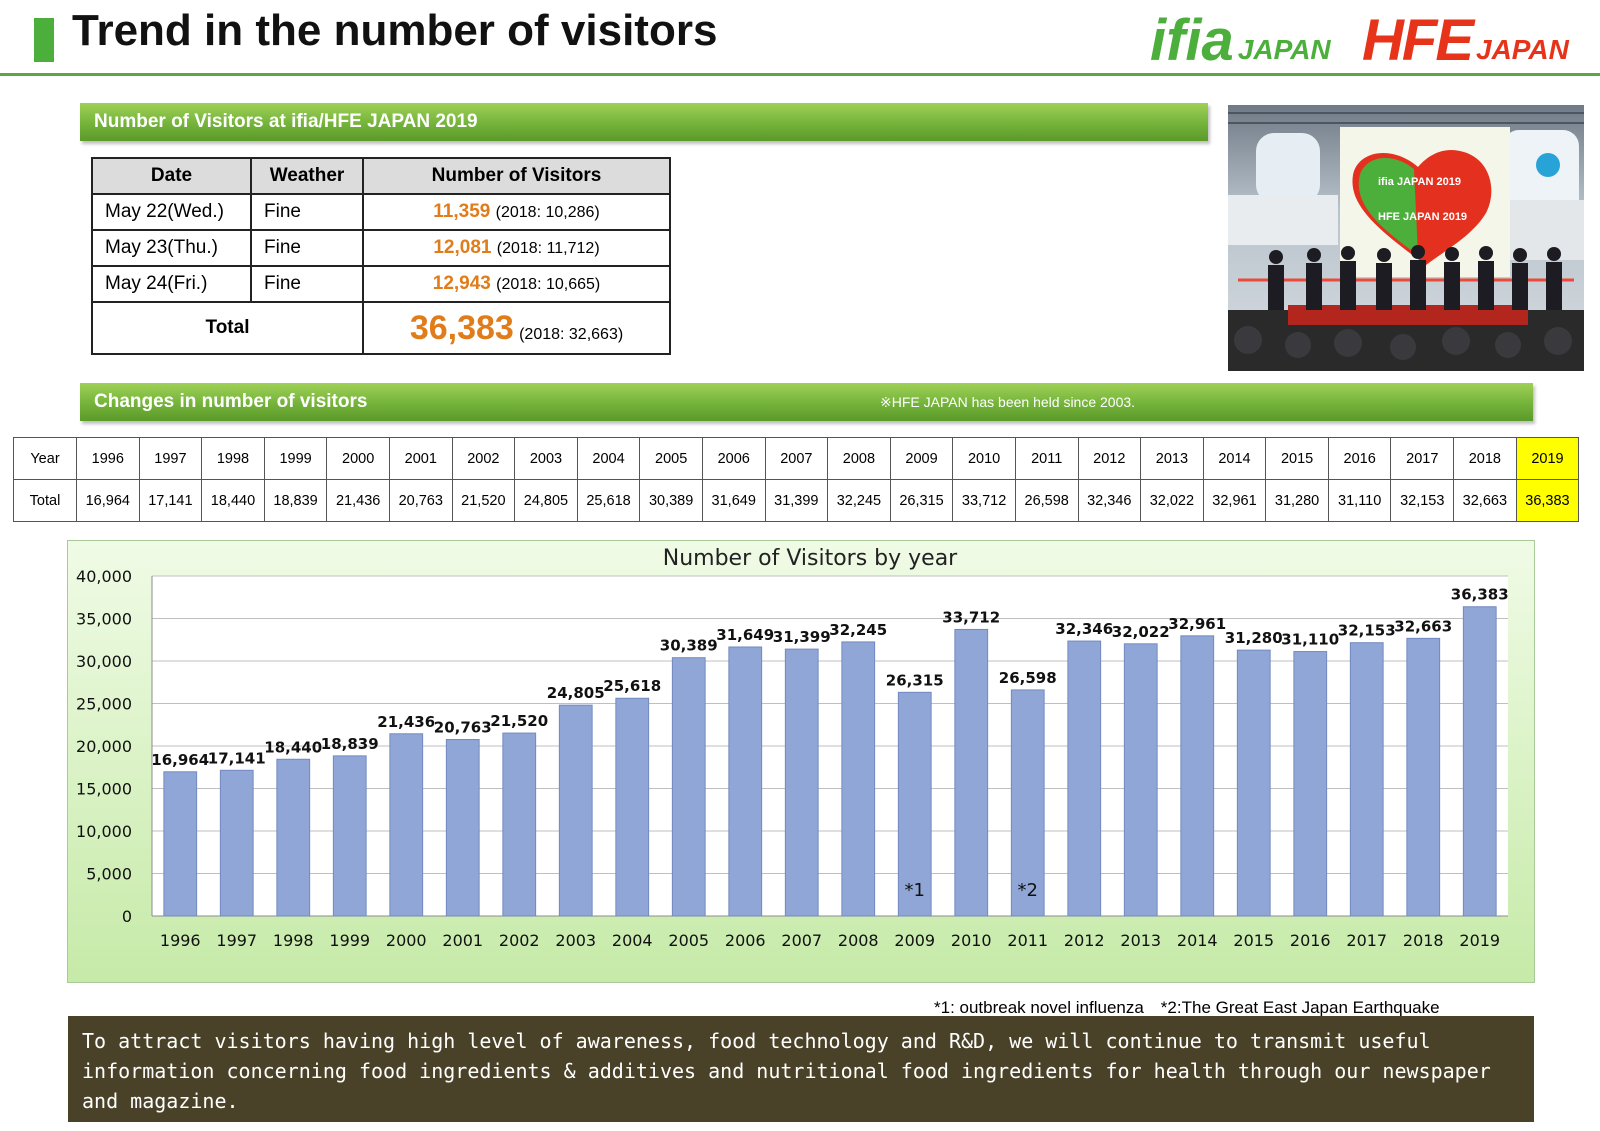 The width and height of the screenshot is (1600, 1131). I want to click on ifia-logo-sub: JAPAN, so click(1284, 49).